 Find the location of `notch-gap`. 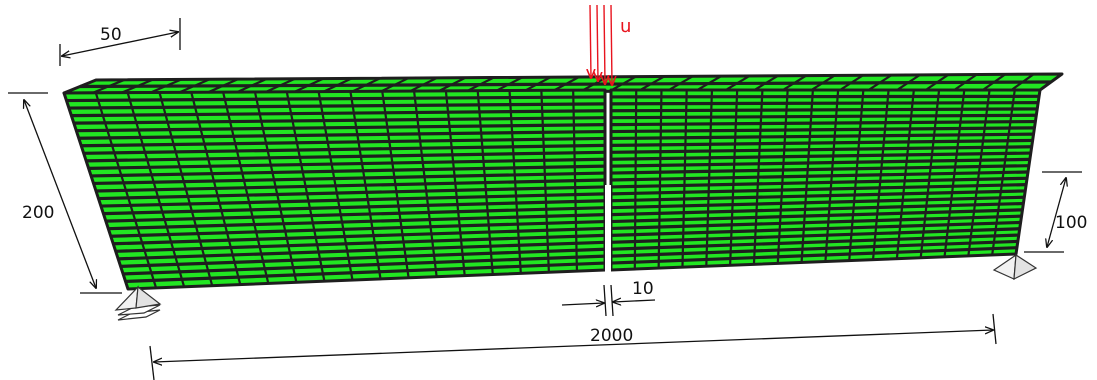

notch-gap is located at coordinates (608, 229).